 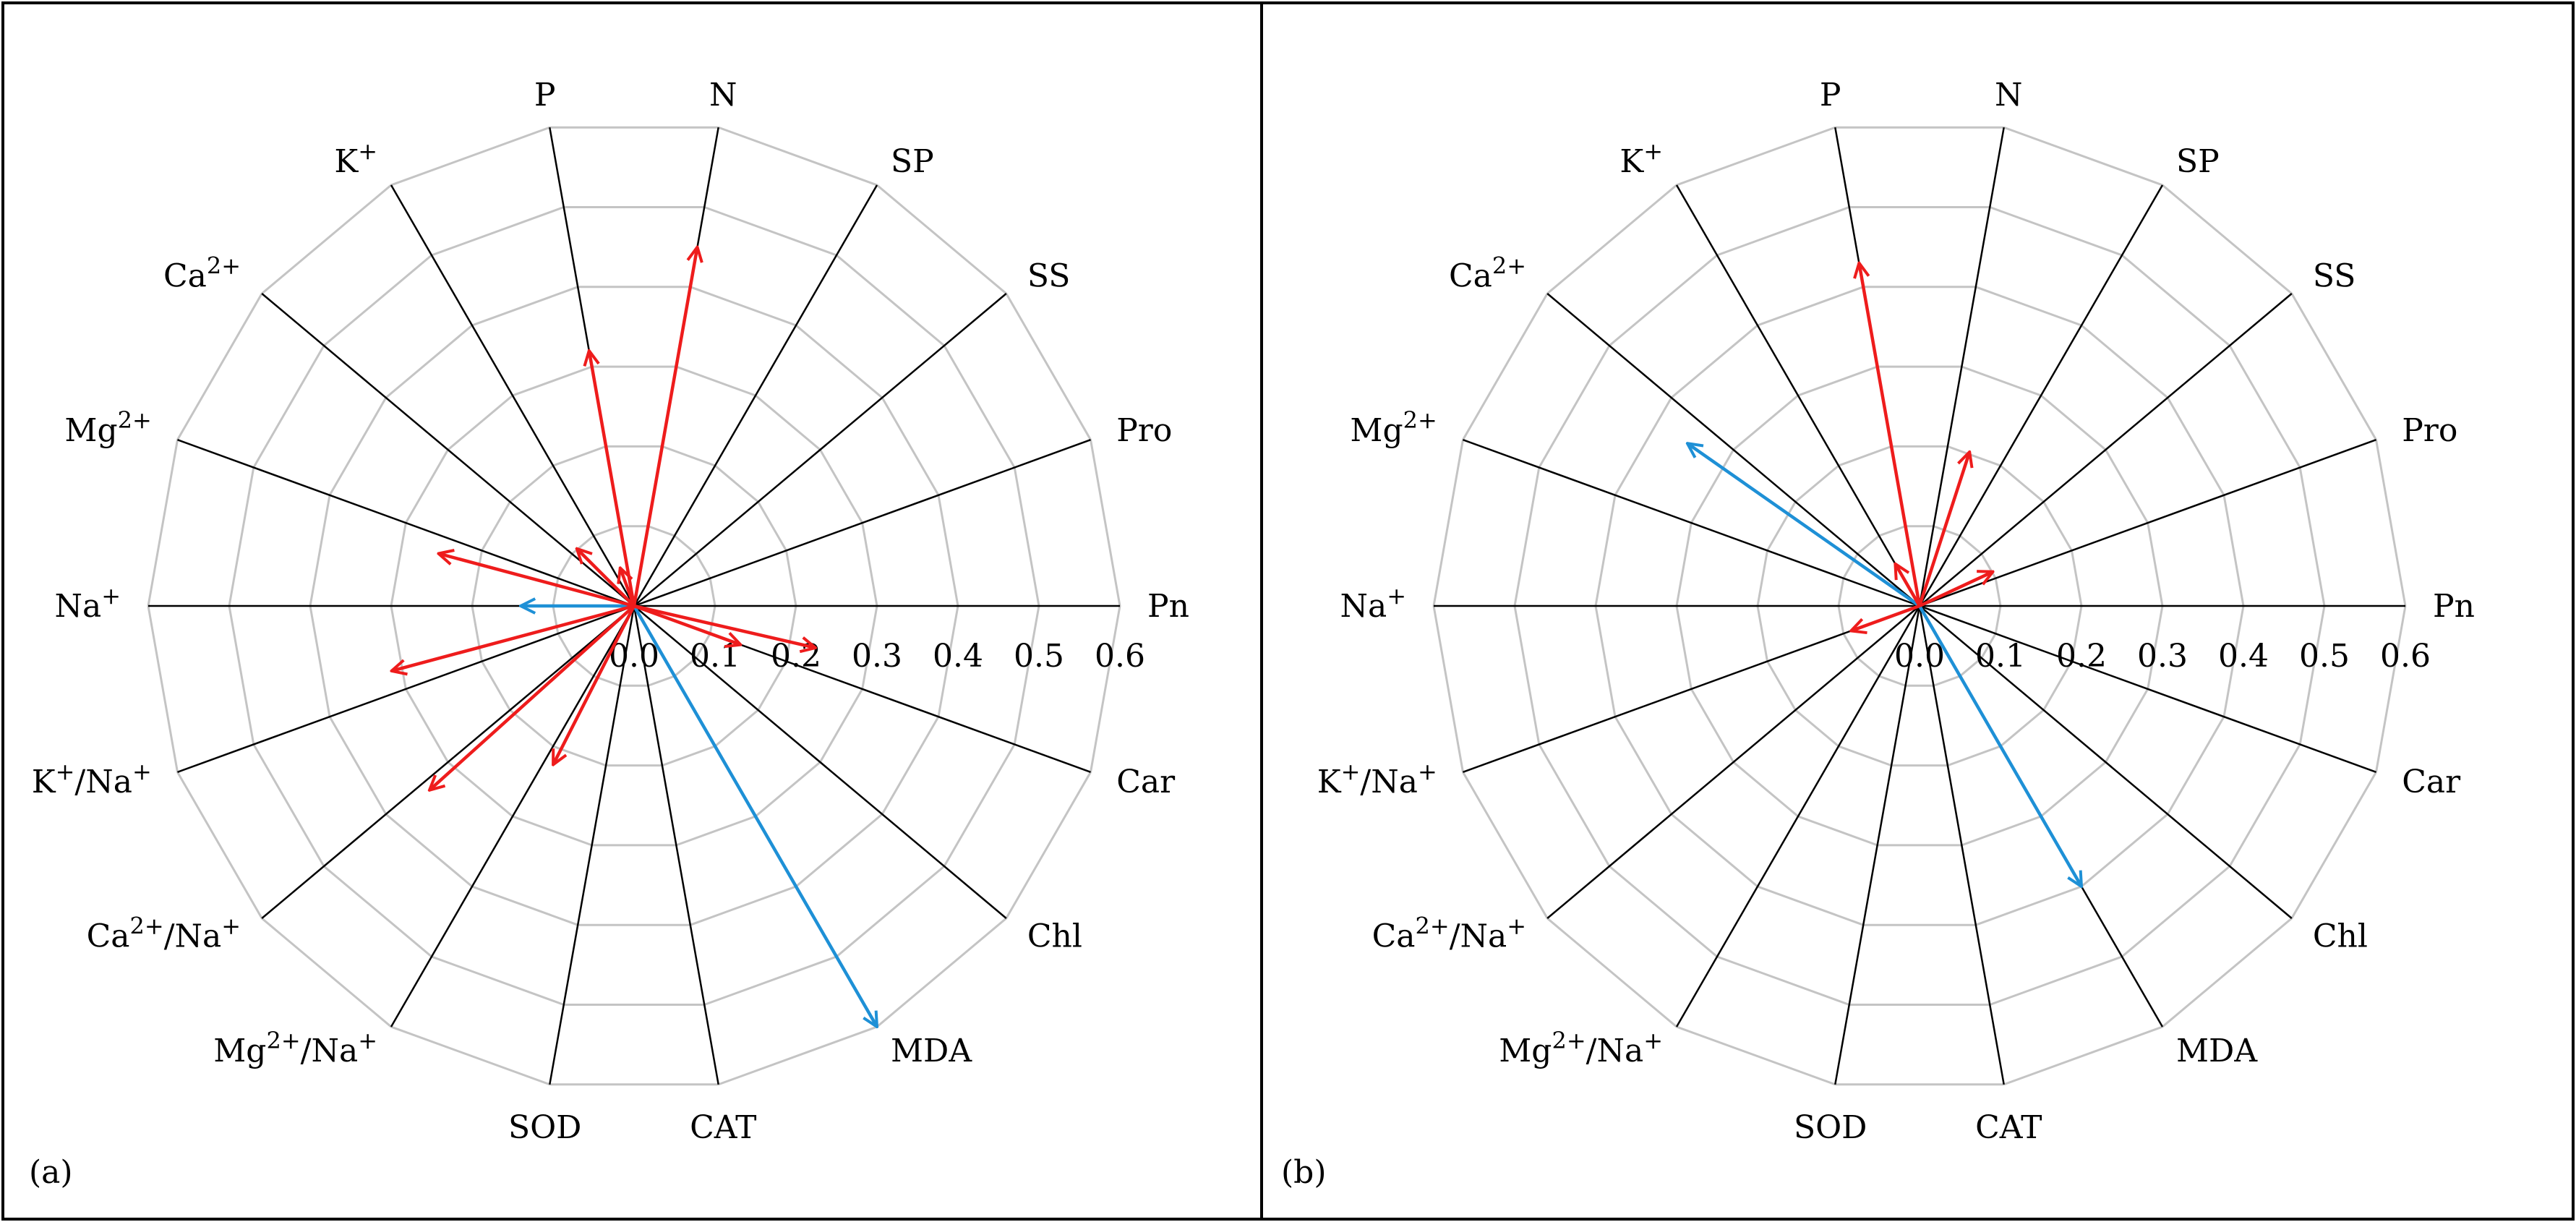 I want to click on panel-label: (a), so click(x=51, y=1173).